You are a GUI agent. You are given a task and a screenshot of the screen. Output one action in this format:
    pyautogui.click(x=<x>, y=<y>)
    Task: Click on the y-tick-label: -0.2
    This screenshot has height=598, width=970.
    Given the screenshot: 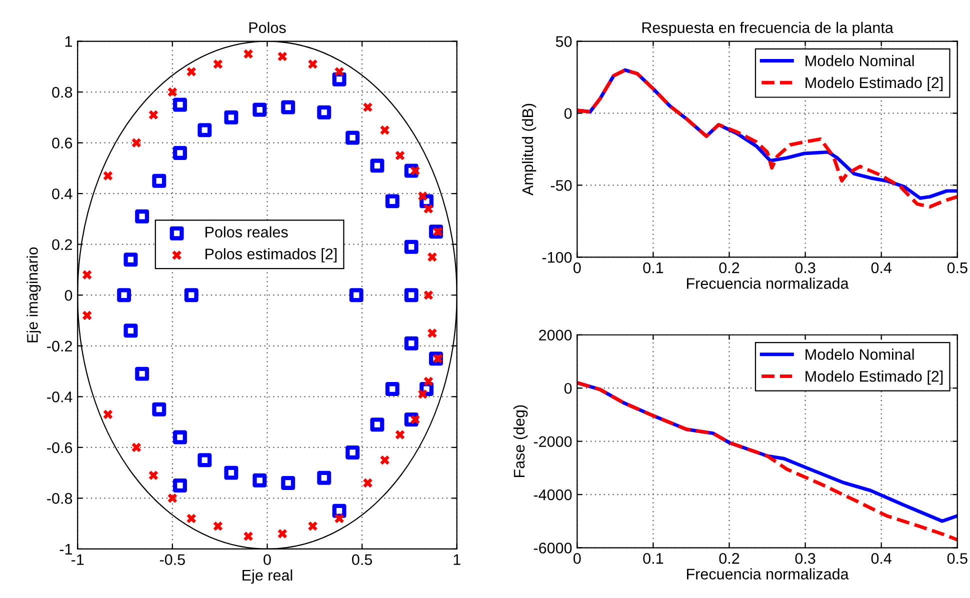 What is the action you would take?
    pyautogui.click(x=59, y=346)
    